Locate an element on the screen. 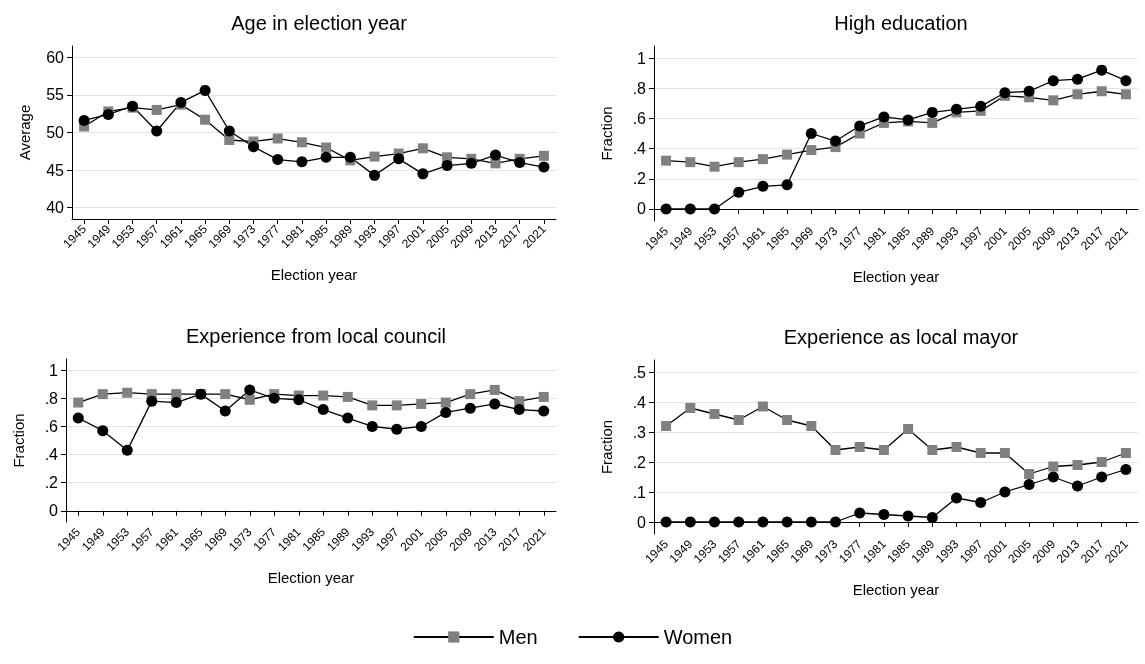 Image resolution: width=1145 pixels, height=664 pixels. legend-label: Women is located at coordinates (698, 637).